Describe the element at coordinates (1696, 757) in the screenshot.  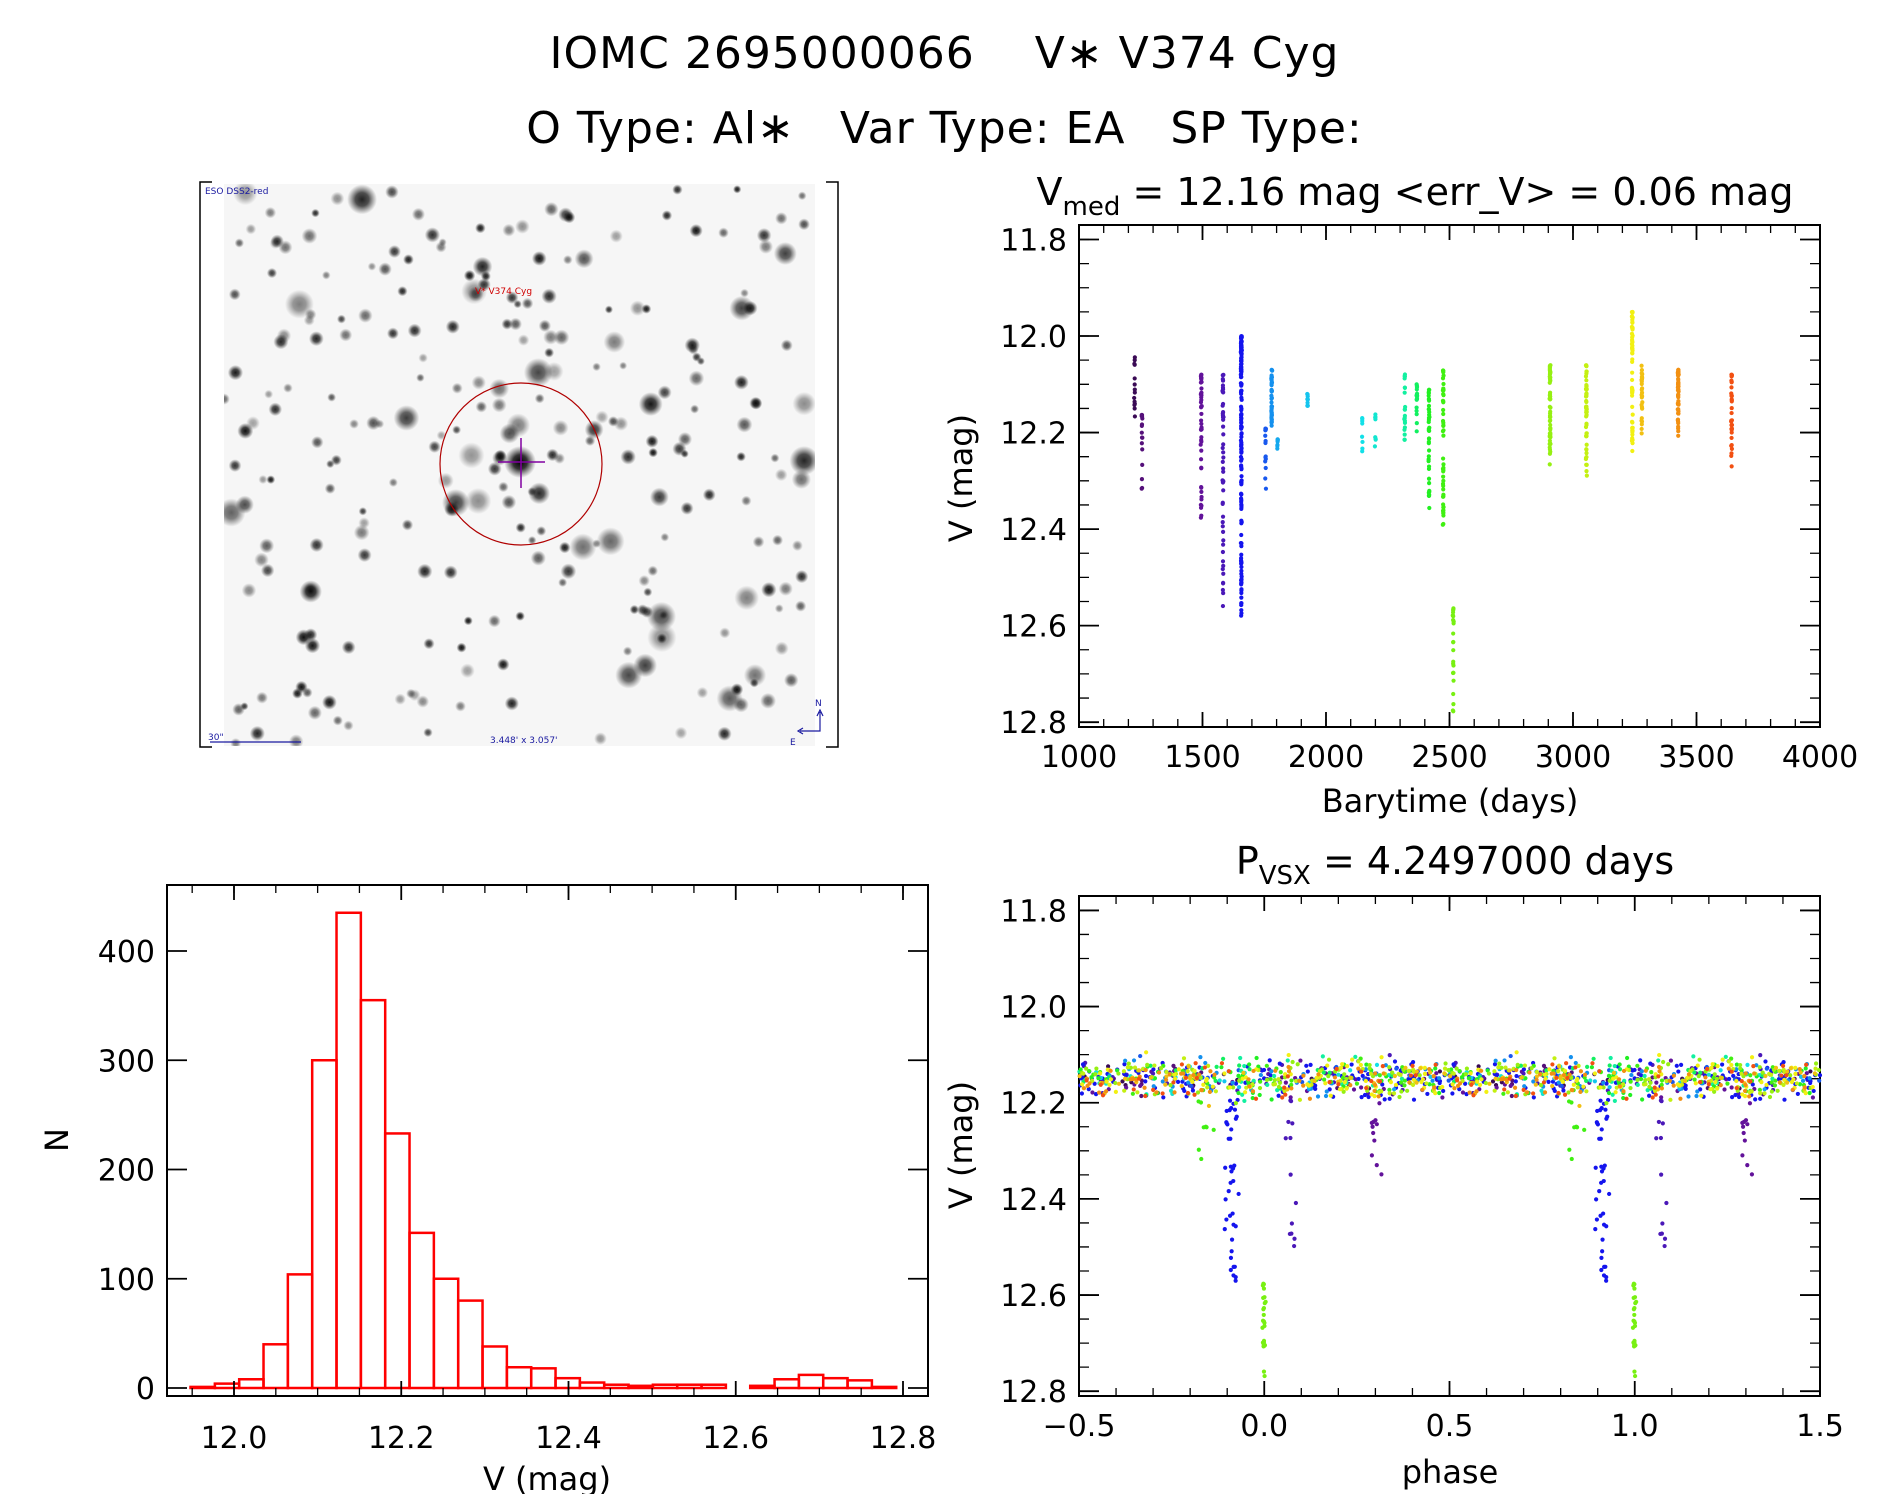
I see `x-tick-label: 3500` at that location.